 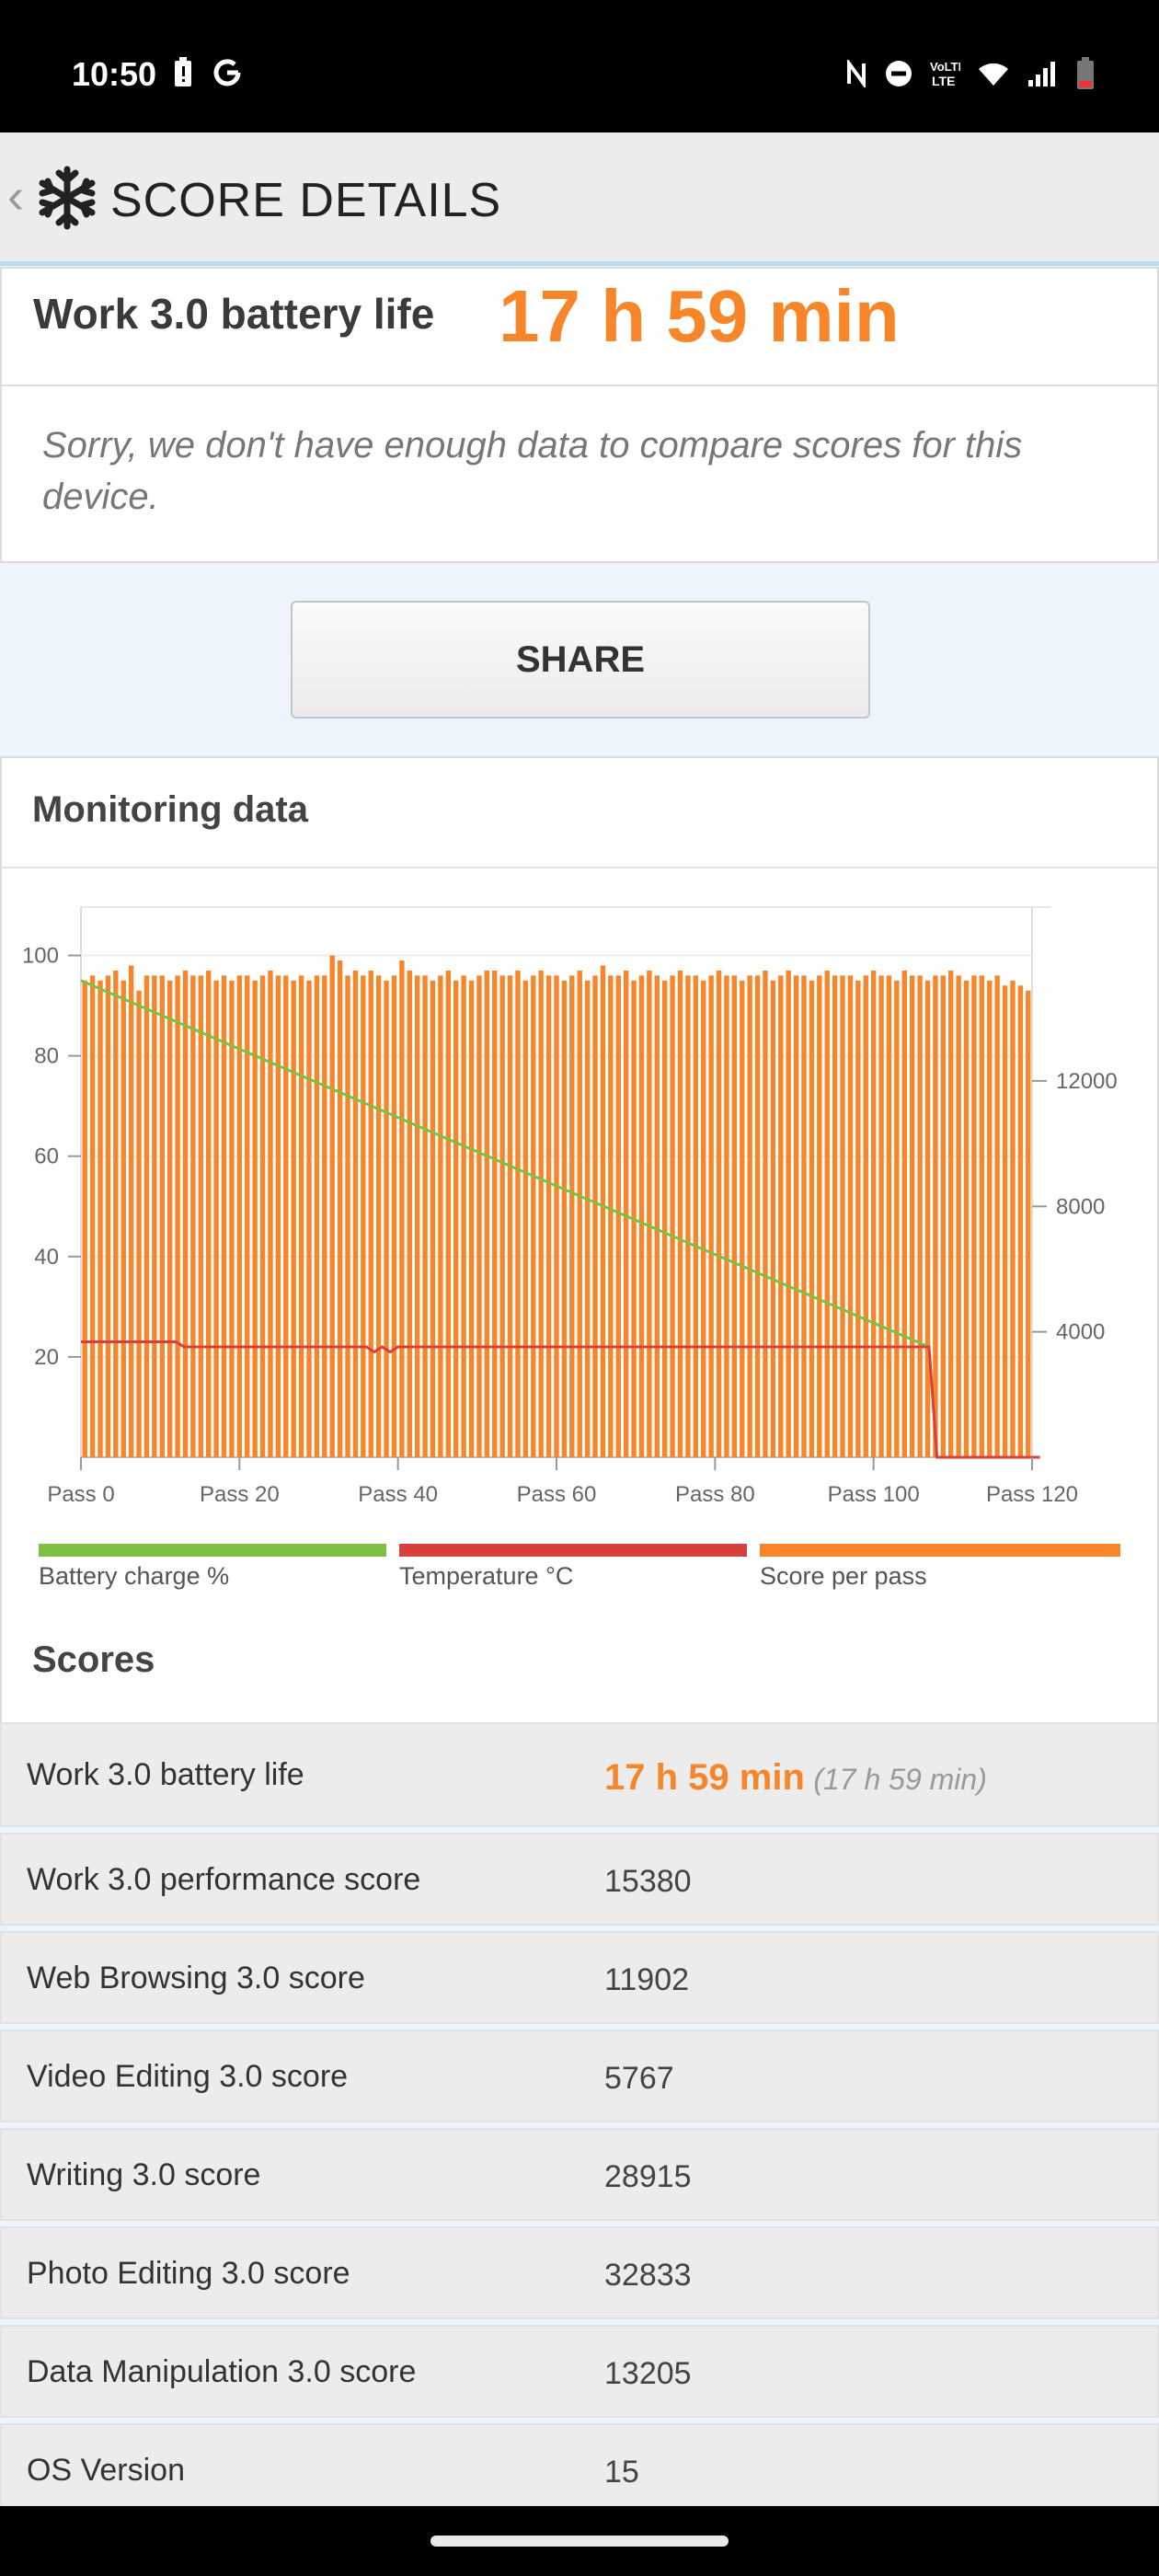 I want to click on row-label: Video Editing 3.0 score, so click(x=188, y=2076).